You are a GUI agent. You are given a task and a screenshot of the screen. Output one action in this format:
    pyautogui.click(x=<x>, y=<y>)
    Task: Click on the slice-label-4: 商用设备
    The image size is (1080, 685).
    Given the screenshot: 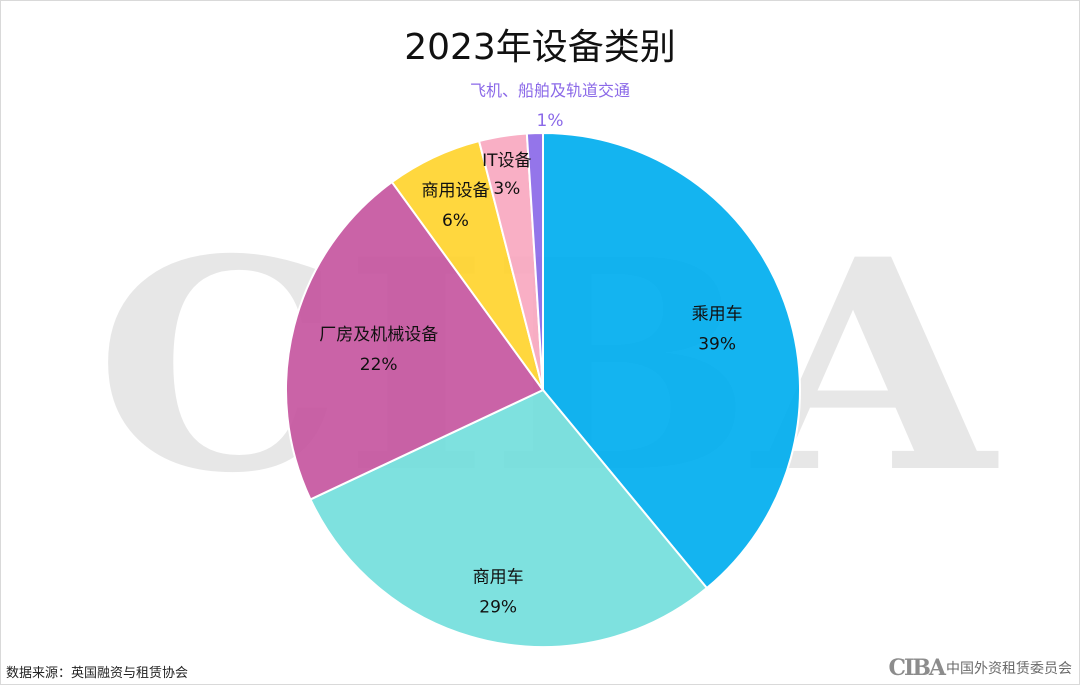 What is the action you would take?
    pyautogui.click(x=455, y=191)
    